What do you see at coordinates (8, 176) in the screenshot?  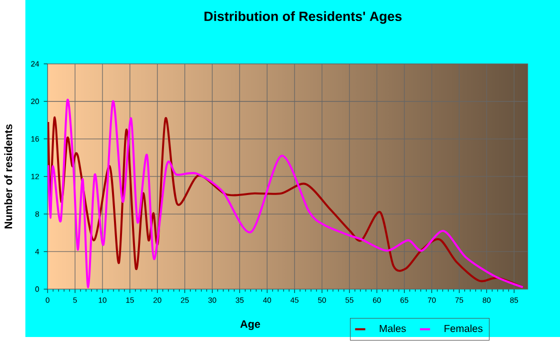 I see `y-axis-title: Number of residents` at bounding box center [8, 176].